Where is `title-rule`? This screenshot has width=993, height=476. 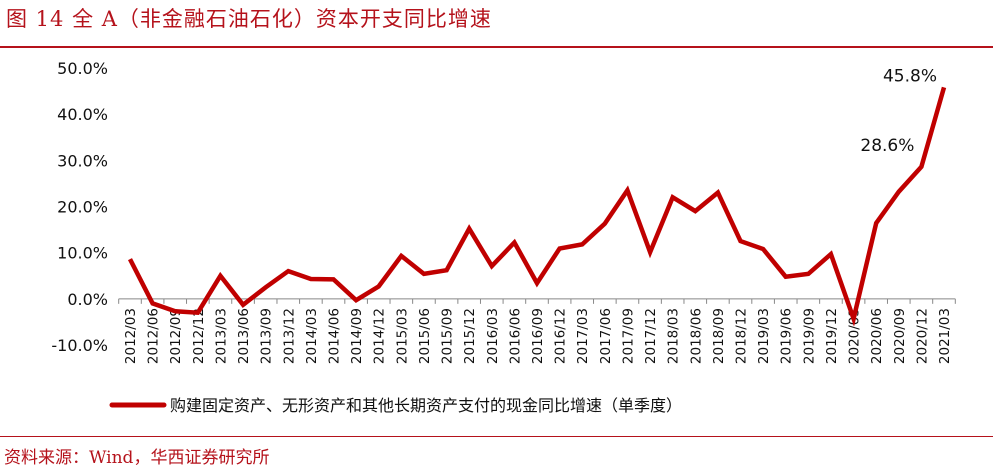
title-rule is located at coordinates (496, 47).